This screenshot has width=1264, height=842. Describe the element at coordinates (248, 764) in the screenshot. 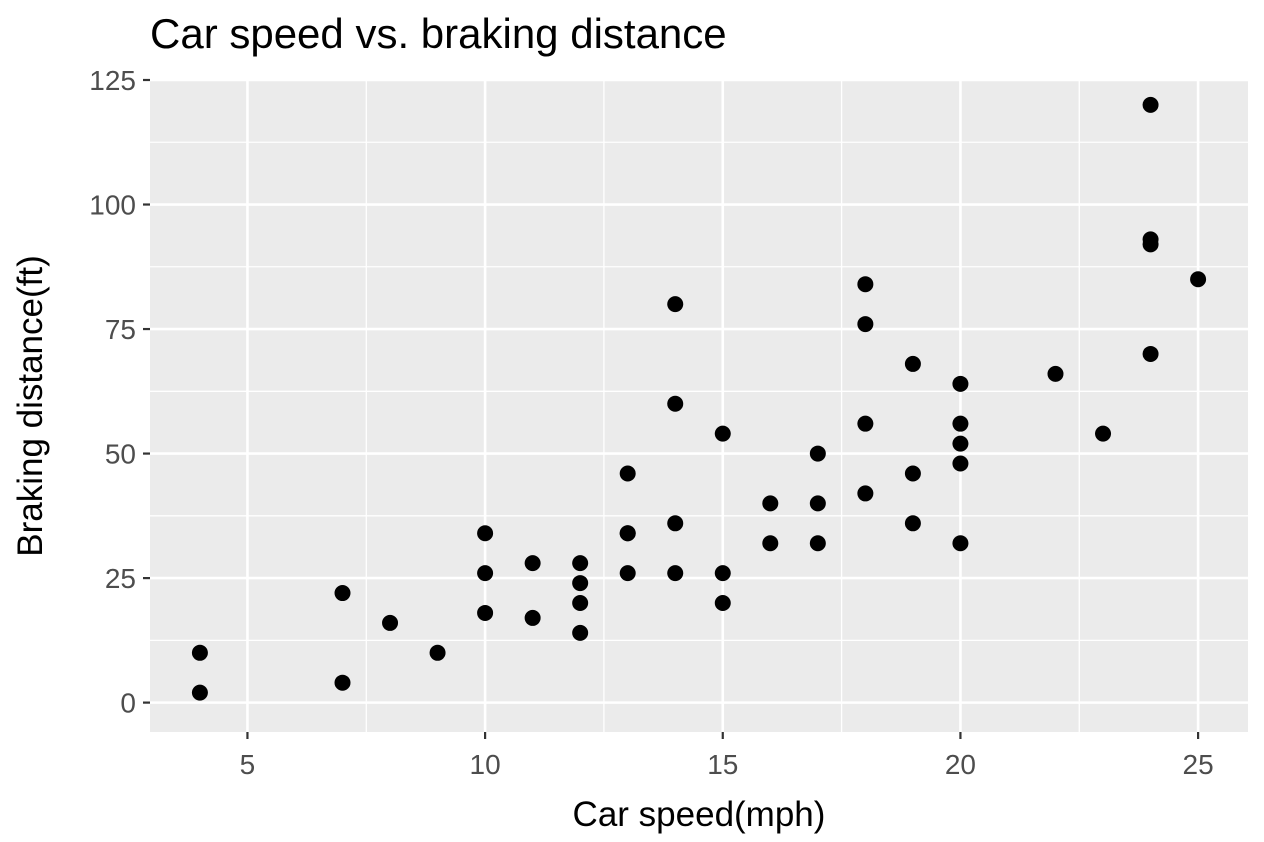

I see `x-tick-label: 5` at that location.